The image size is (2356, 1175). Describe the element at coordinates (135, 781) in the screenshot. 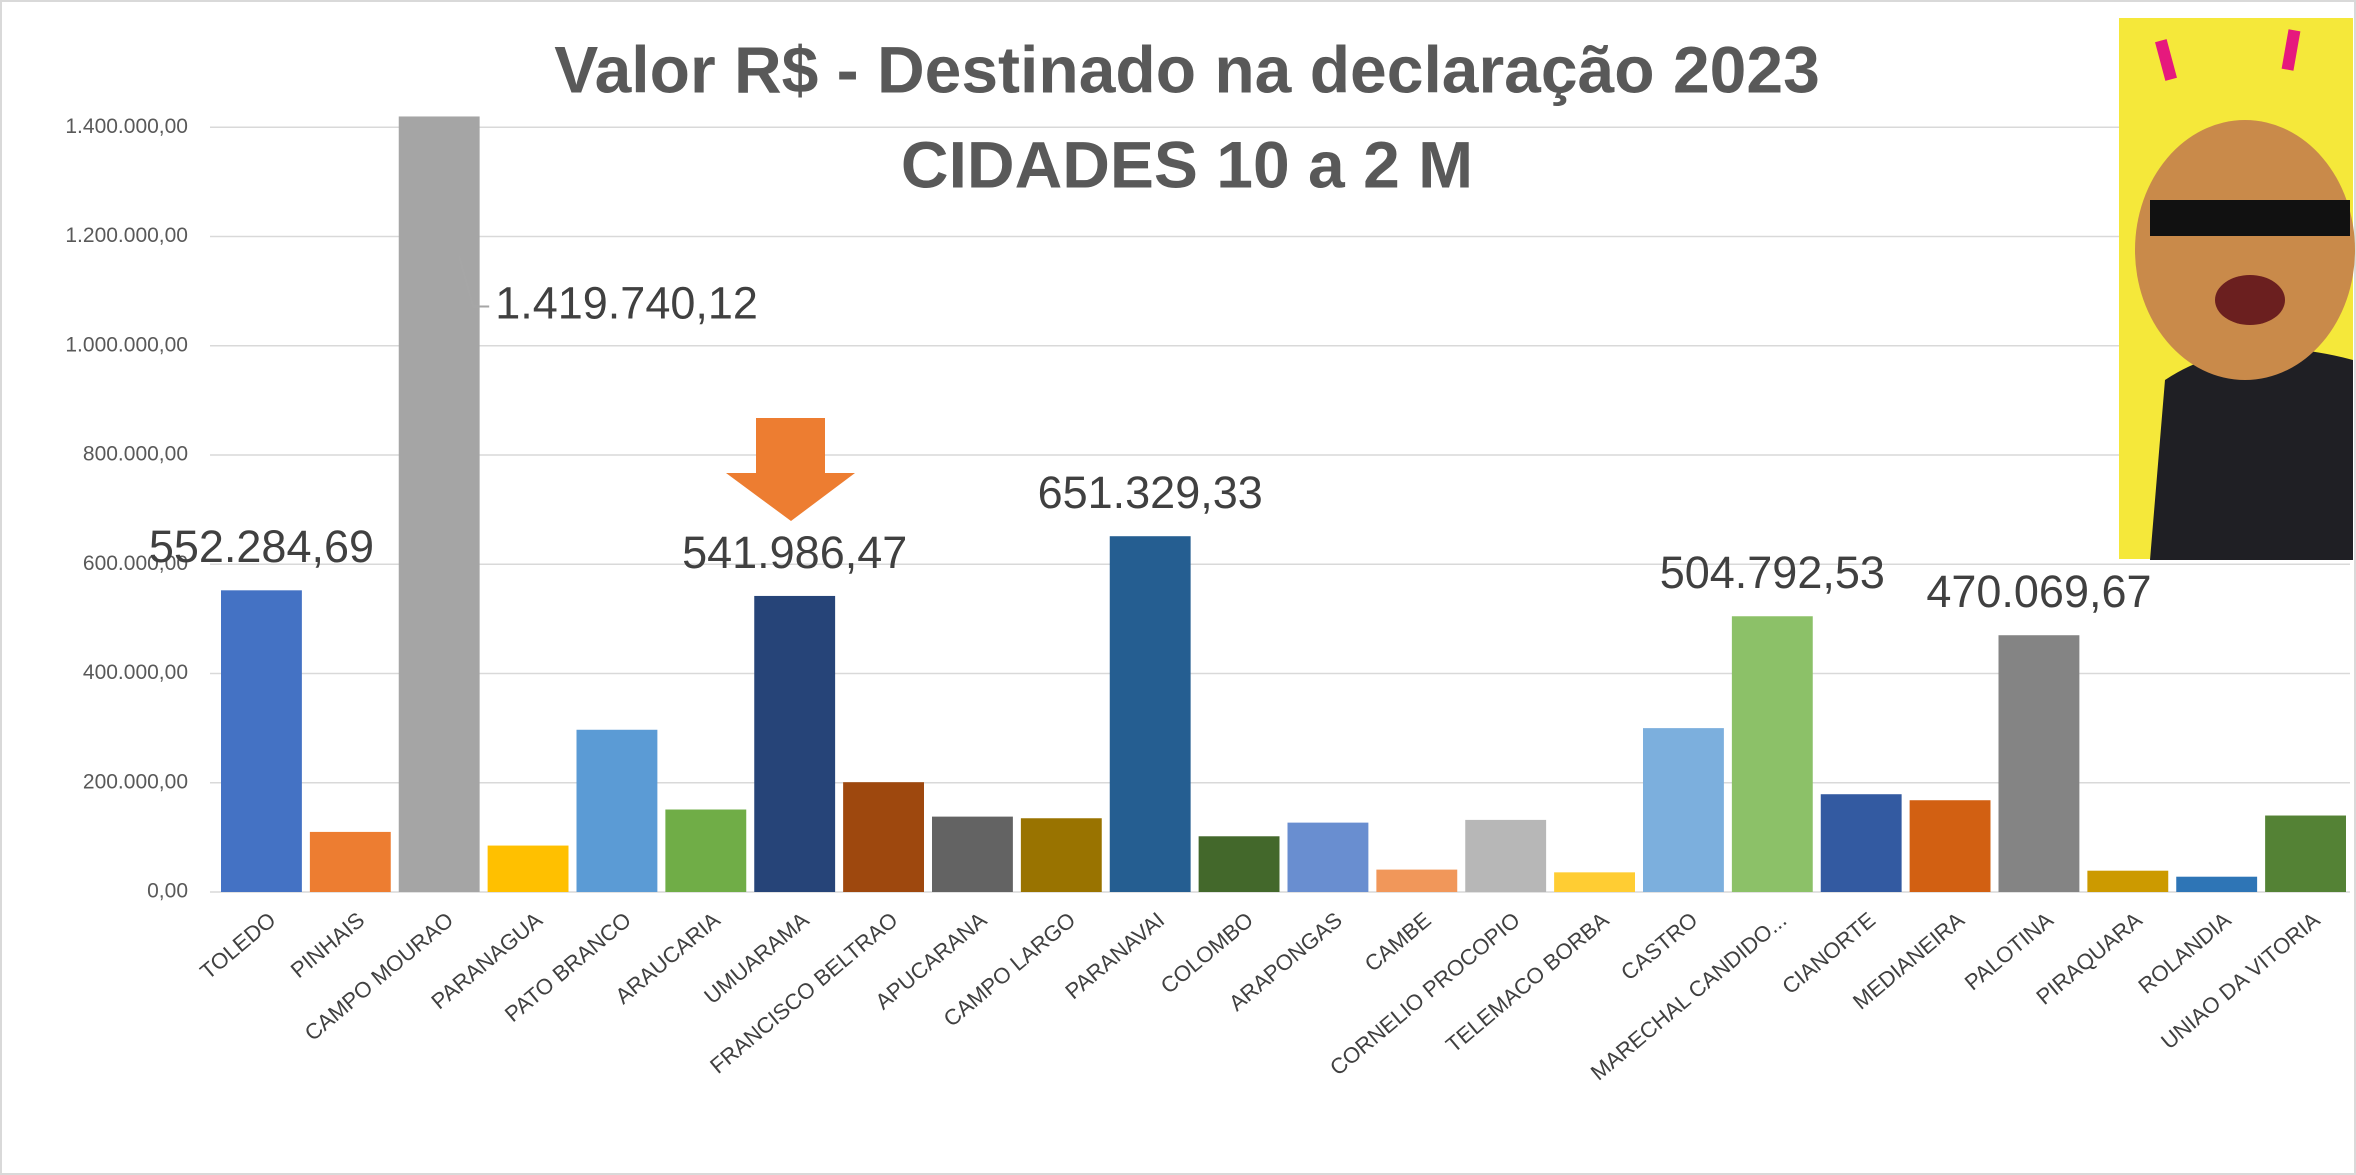

I see `y-tick-label: 200.000,00` at that location.